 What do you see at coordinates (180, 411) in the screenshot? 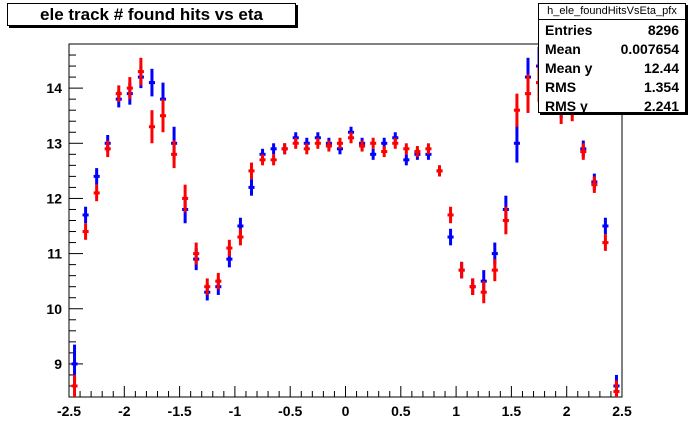
I see `x-tick-label: -1.5` at bounding box center [180, 411].